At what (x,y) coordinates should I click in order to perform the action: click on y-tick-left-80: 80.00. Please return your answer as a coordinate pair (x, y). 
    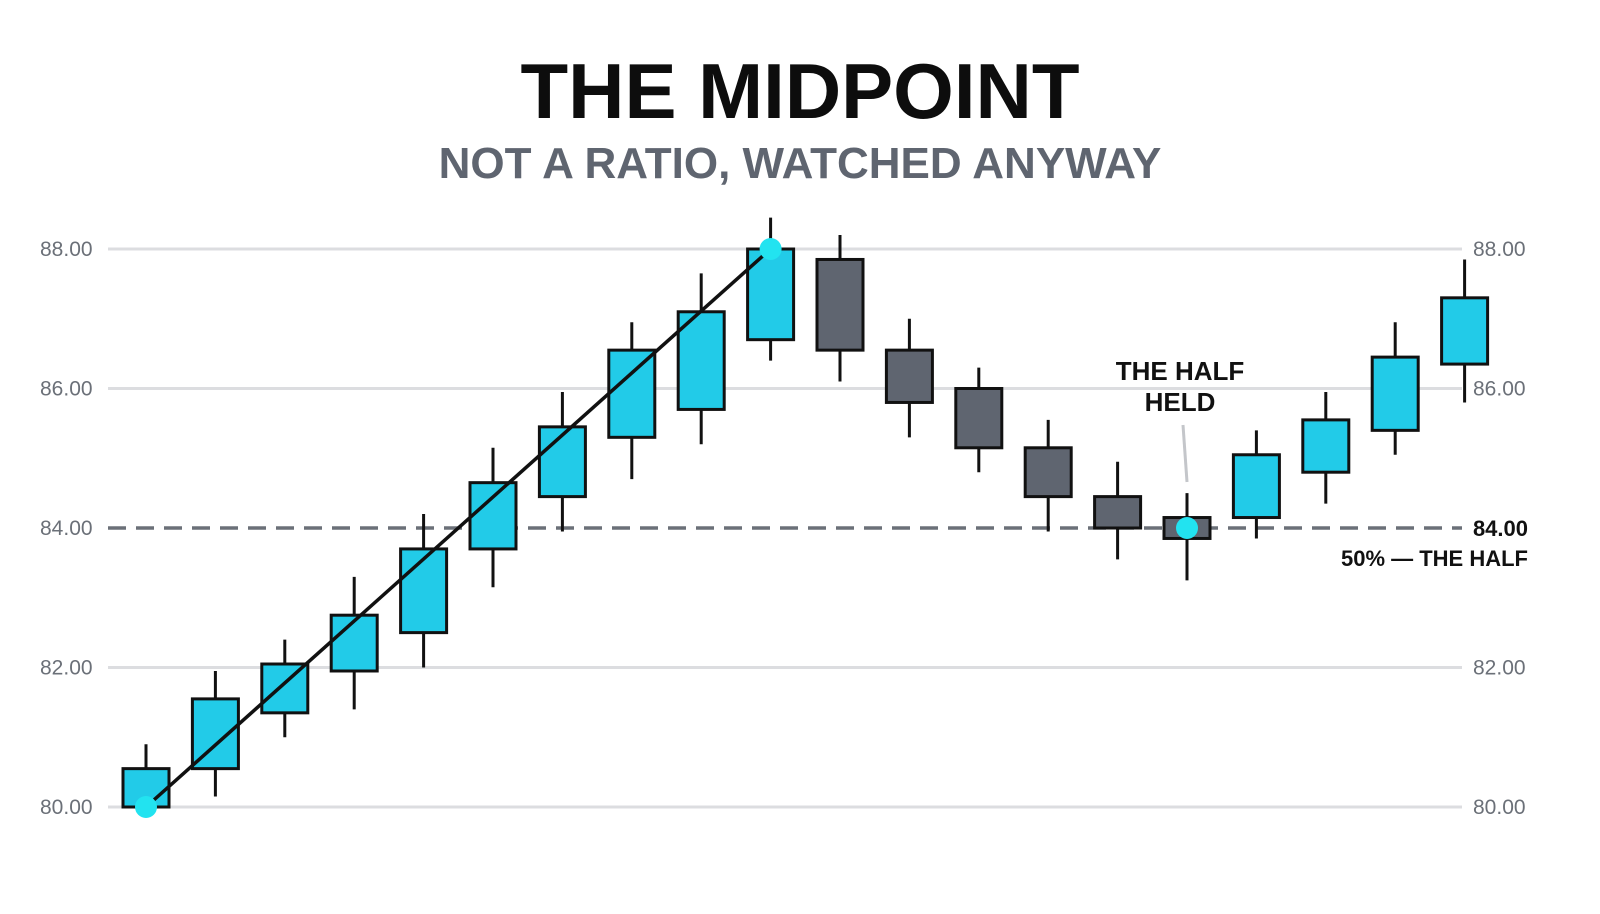
    Looking at the image, I should click on (66, 807).